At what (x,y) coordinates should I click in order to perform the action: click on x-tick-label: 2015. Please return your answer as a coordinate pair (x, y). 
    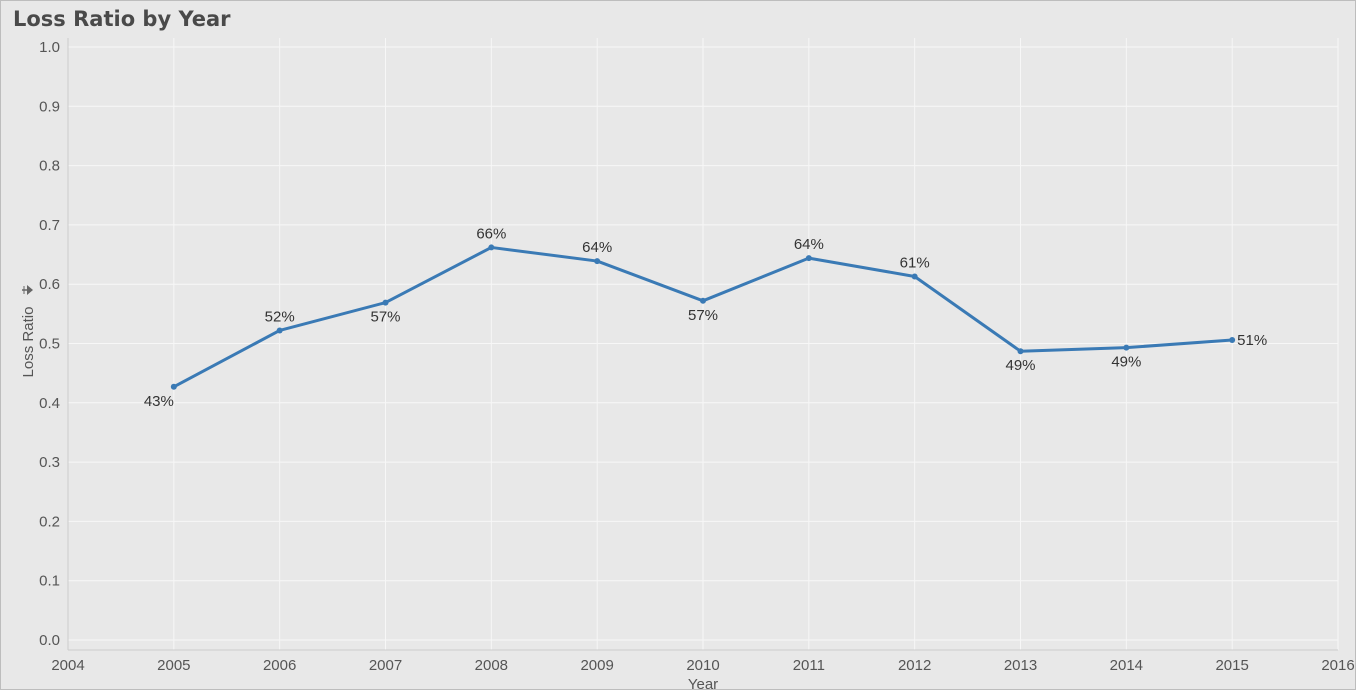
    Looking at the image, I should click on (1231, 665).